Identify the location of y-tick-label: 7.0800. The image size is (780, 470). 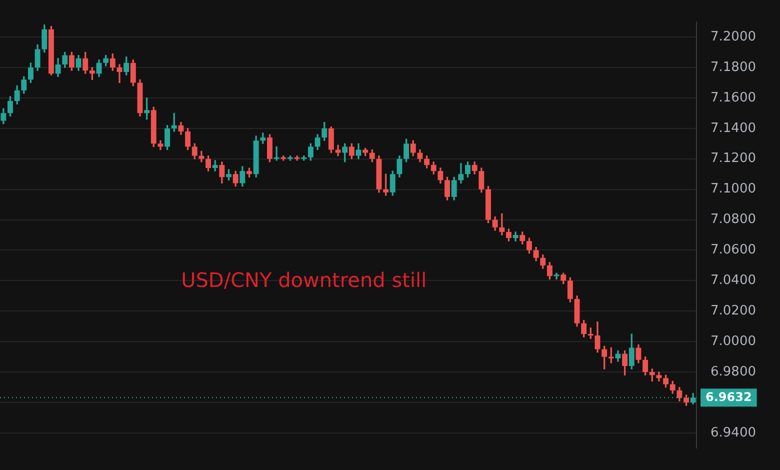
(733, 220).